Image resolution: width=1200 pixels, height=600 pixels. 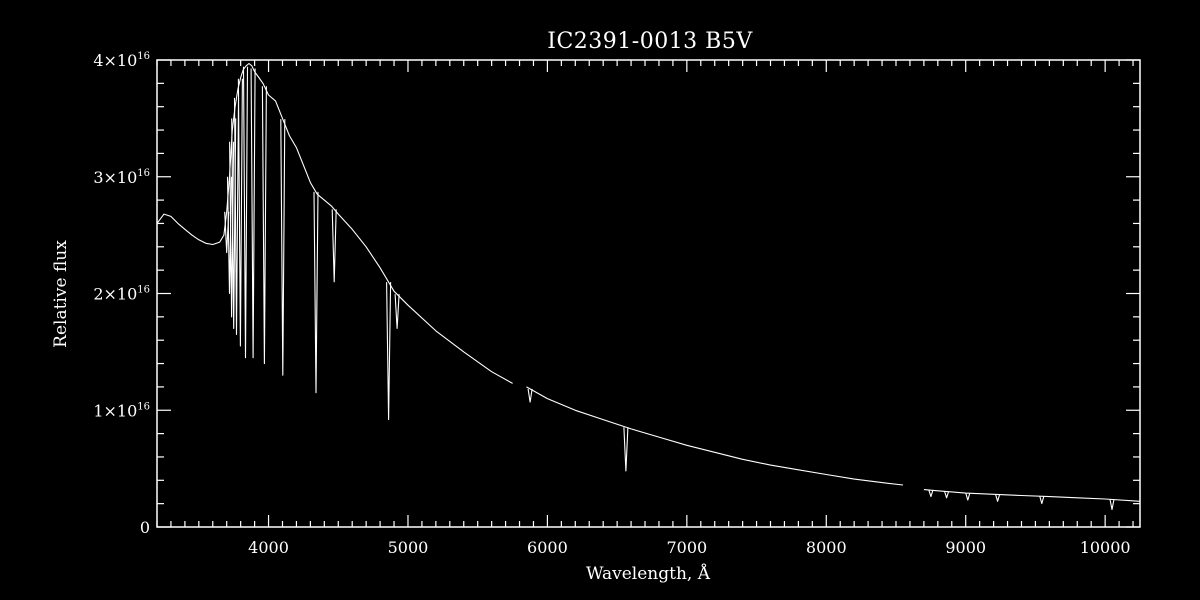 What do you see at coordinates (547, 547) in the screenshot?
I see `x-tick-label: 6000` at bounding box center [547, 547].